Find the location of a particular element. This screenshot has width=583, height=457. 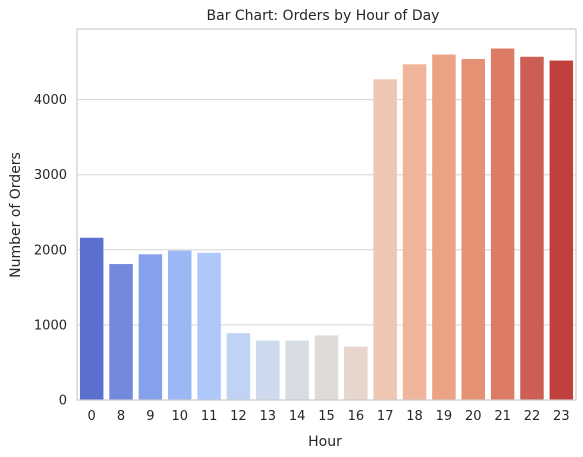

x-tick-label: 10 is located at coordinates (179, 416).